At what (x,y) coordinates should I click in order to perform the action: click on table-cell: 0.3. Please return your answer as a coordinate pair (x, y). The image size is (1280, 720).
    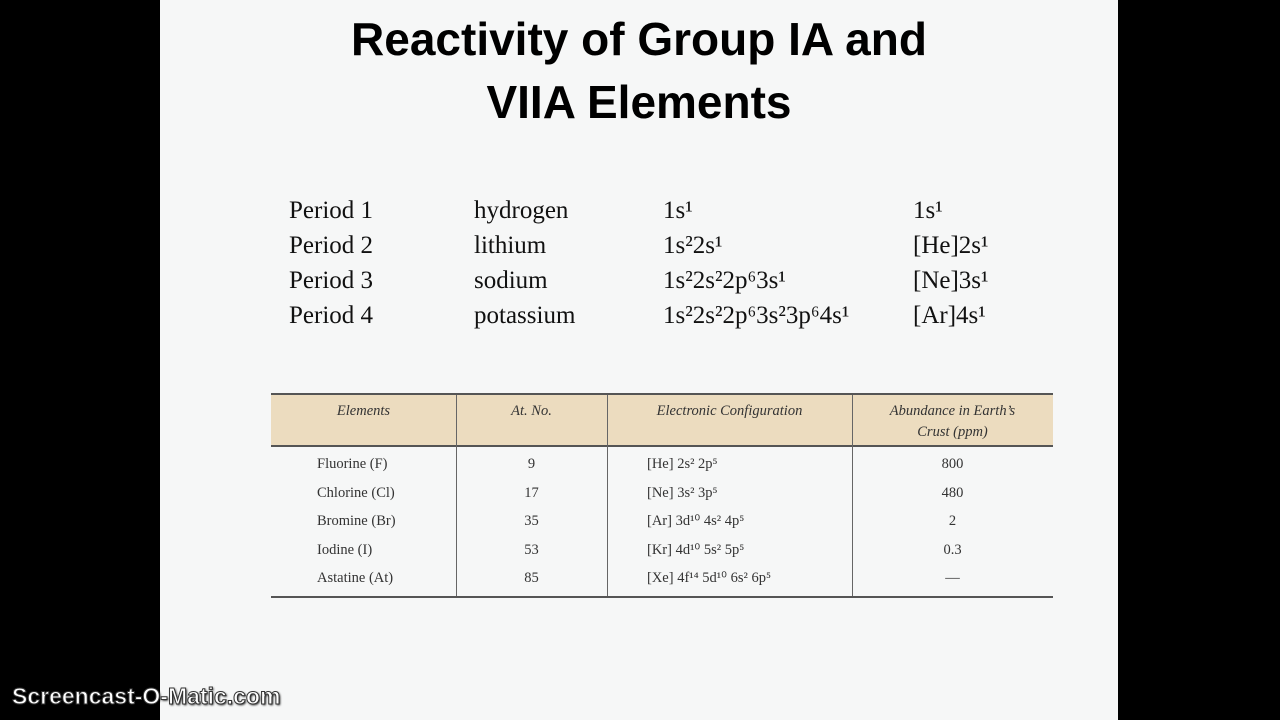
    Looking at the image, I should click on (952, 549).